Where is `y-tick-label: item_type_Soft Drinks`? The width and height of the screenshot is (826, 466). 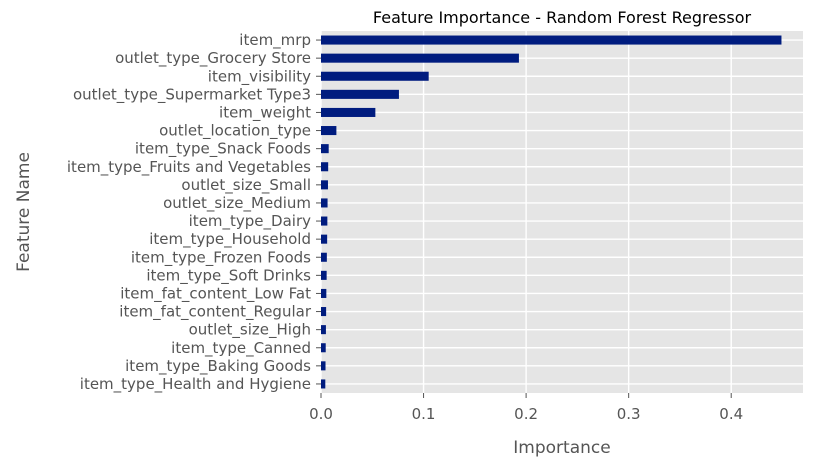
y-tick-label: item_type_Soft Drinks is located at coordinates (228, 275).